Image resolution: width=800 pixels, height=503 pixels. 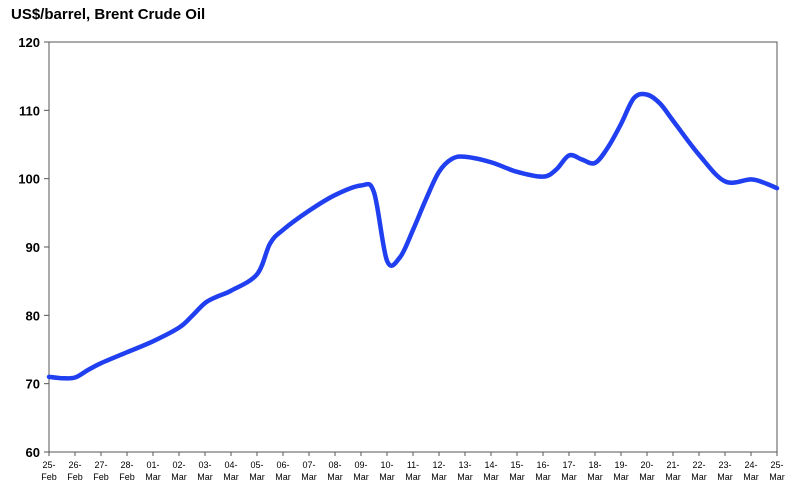 I want to click on x-tick-day: 18-, so click(x=594, y=465).